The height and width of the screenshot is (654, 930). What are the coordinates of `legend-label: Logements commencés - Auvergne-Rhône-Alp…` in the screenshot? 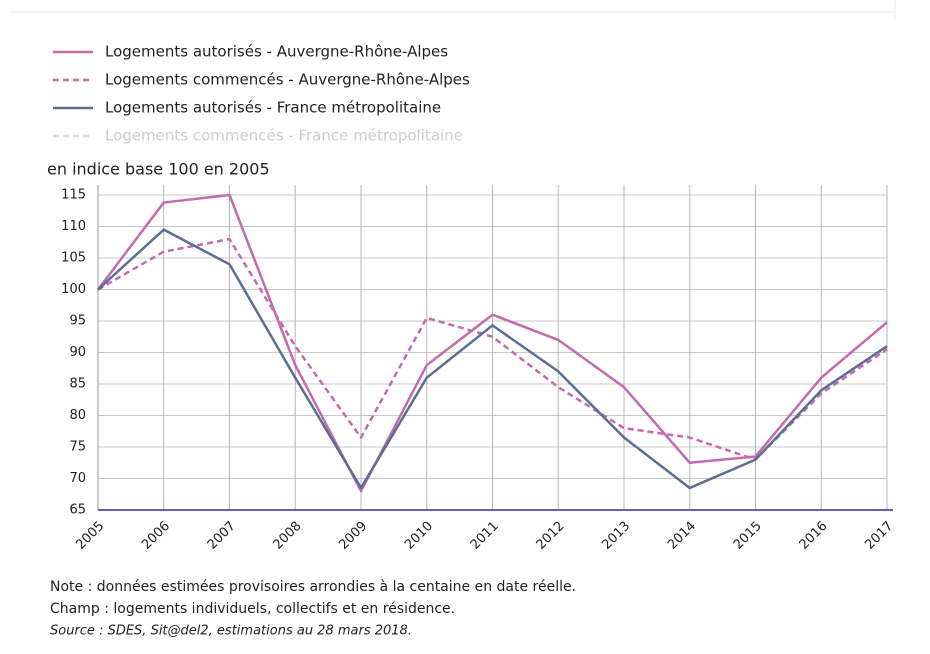 It's located at (287, 80).